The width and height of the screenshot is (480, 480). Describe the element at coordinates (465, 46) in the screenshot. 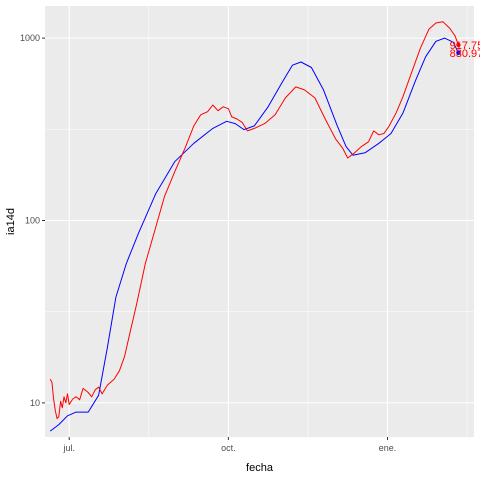

I see `series-end-label-2: 917.75` at that location.